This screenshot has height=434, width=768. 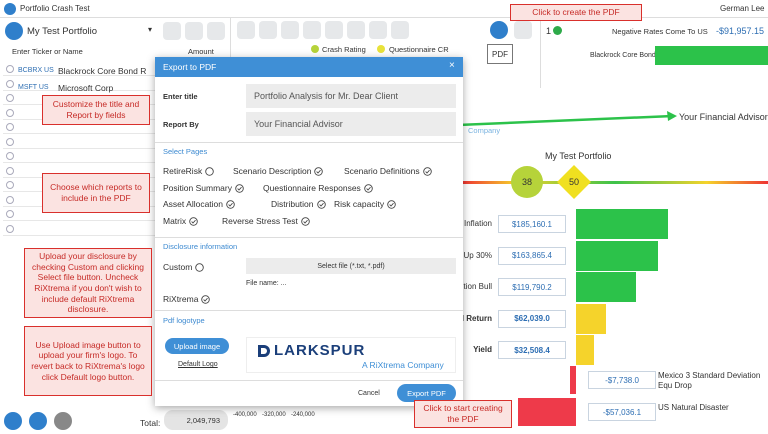 I want to click on option-label: Matrix, so click(x=175, y=221).